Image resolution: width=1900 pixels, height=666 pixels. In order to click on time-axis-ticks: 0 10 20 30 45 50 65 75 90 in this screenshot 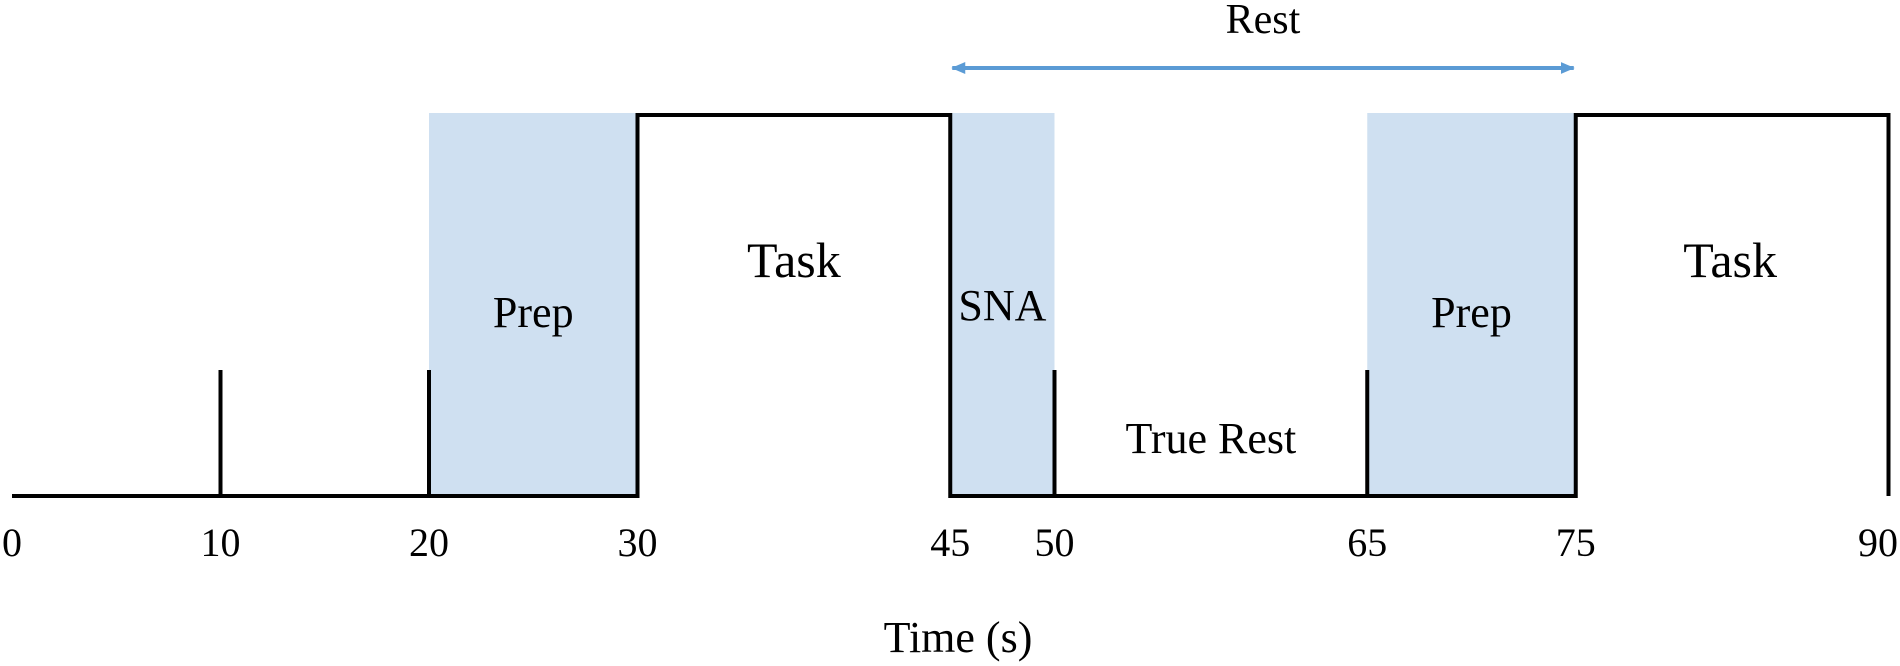, I will do `click(950, 542)`.